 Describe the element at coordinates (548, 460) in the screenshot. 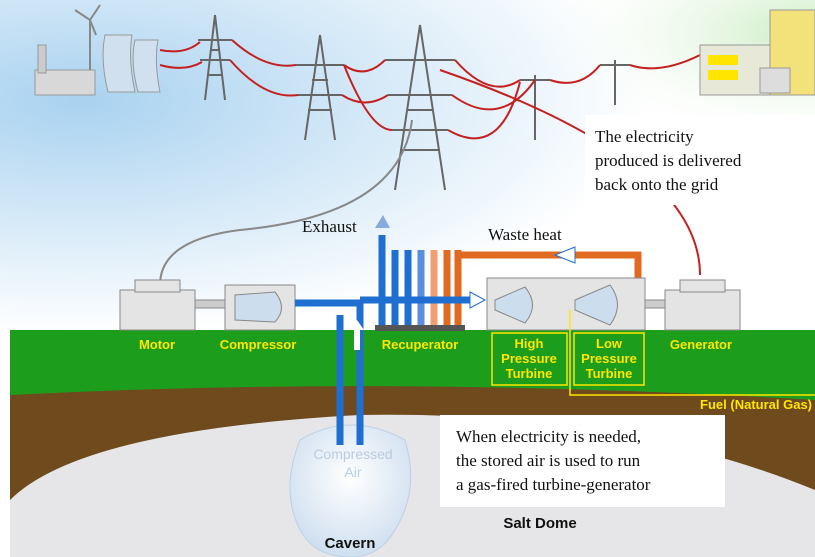

I see `use-note-line: the stored air is used to run` at that location.